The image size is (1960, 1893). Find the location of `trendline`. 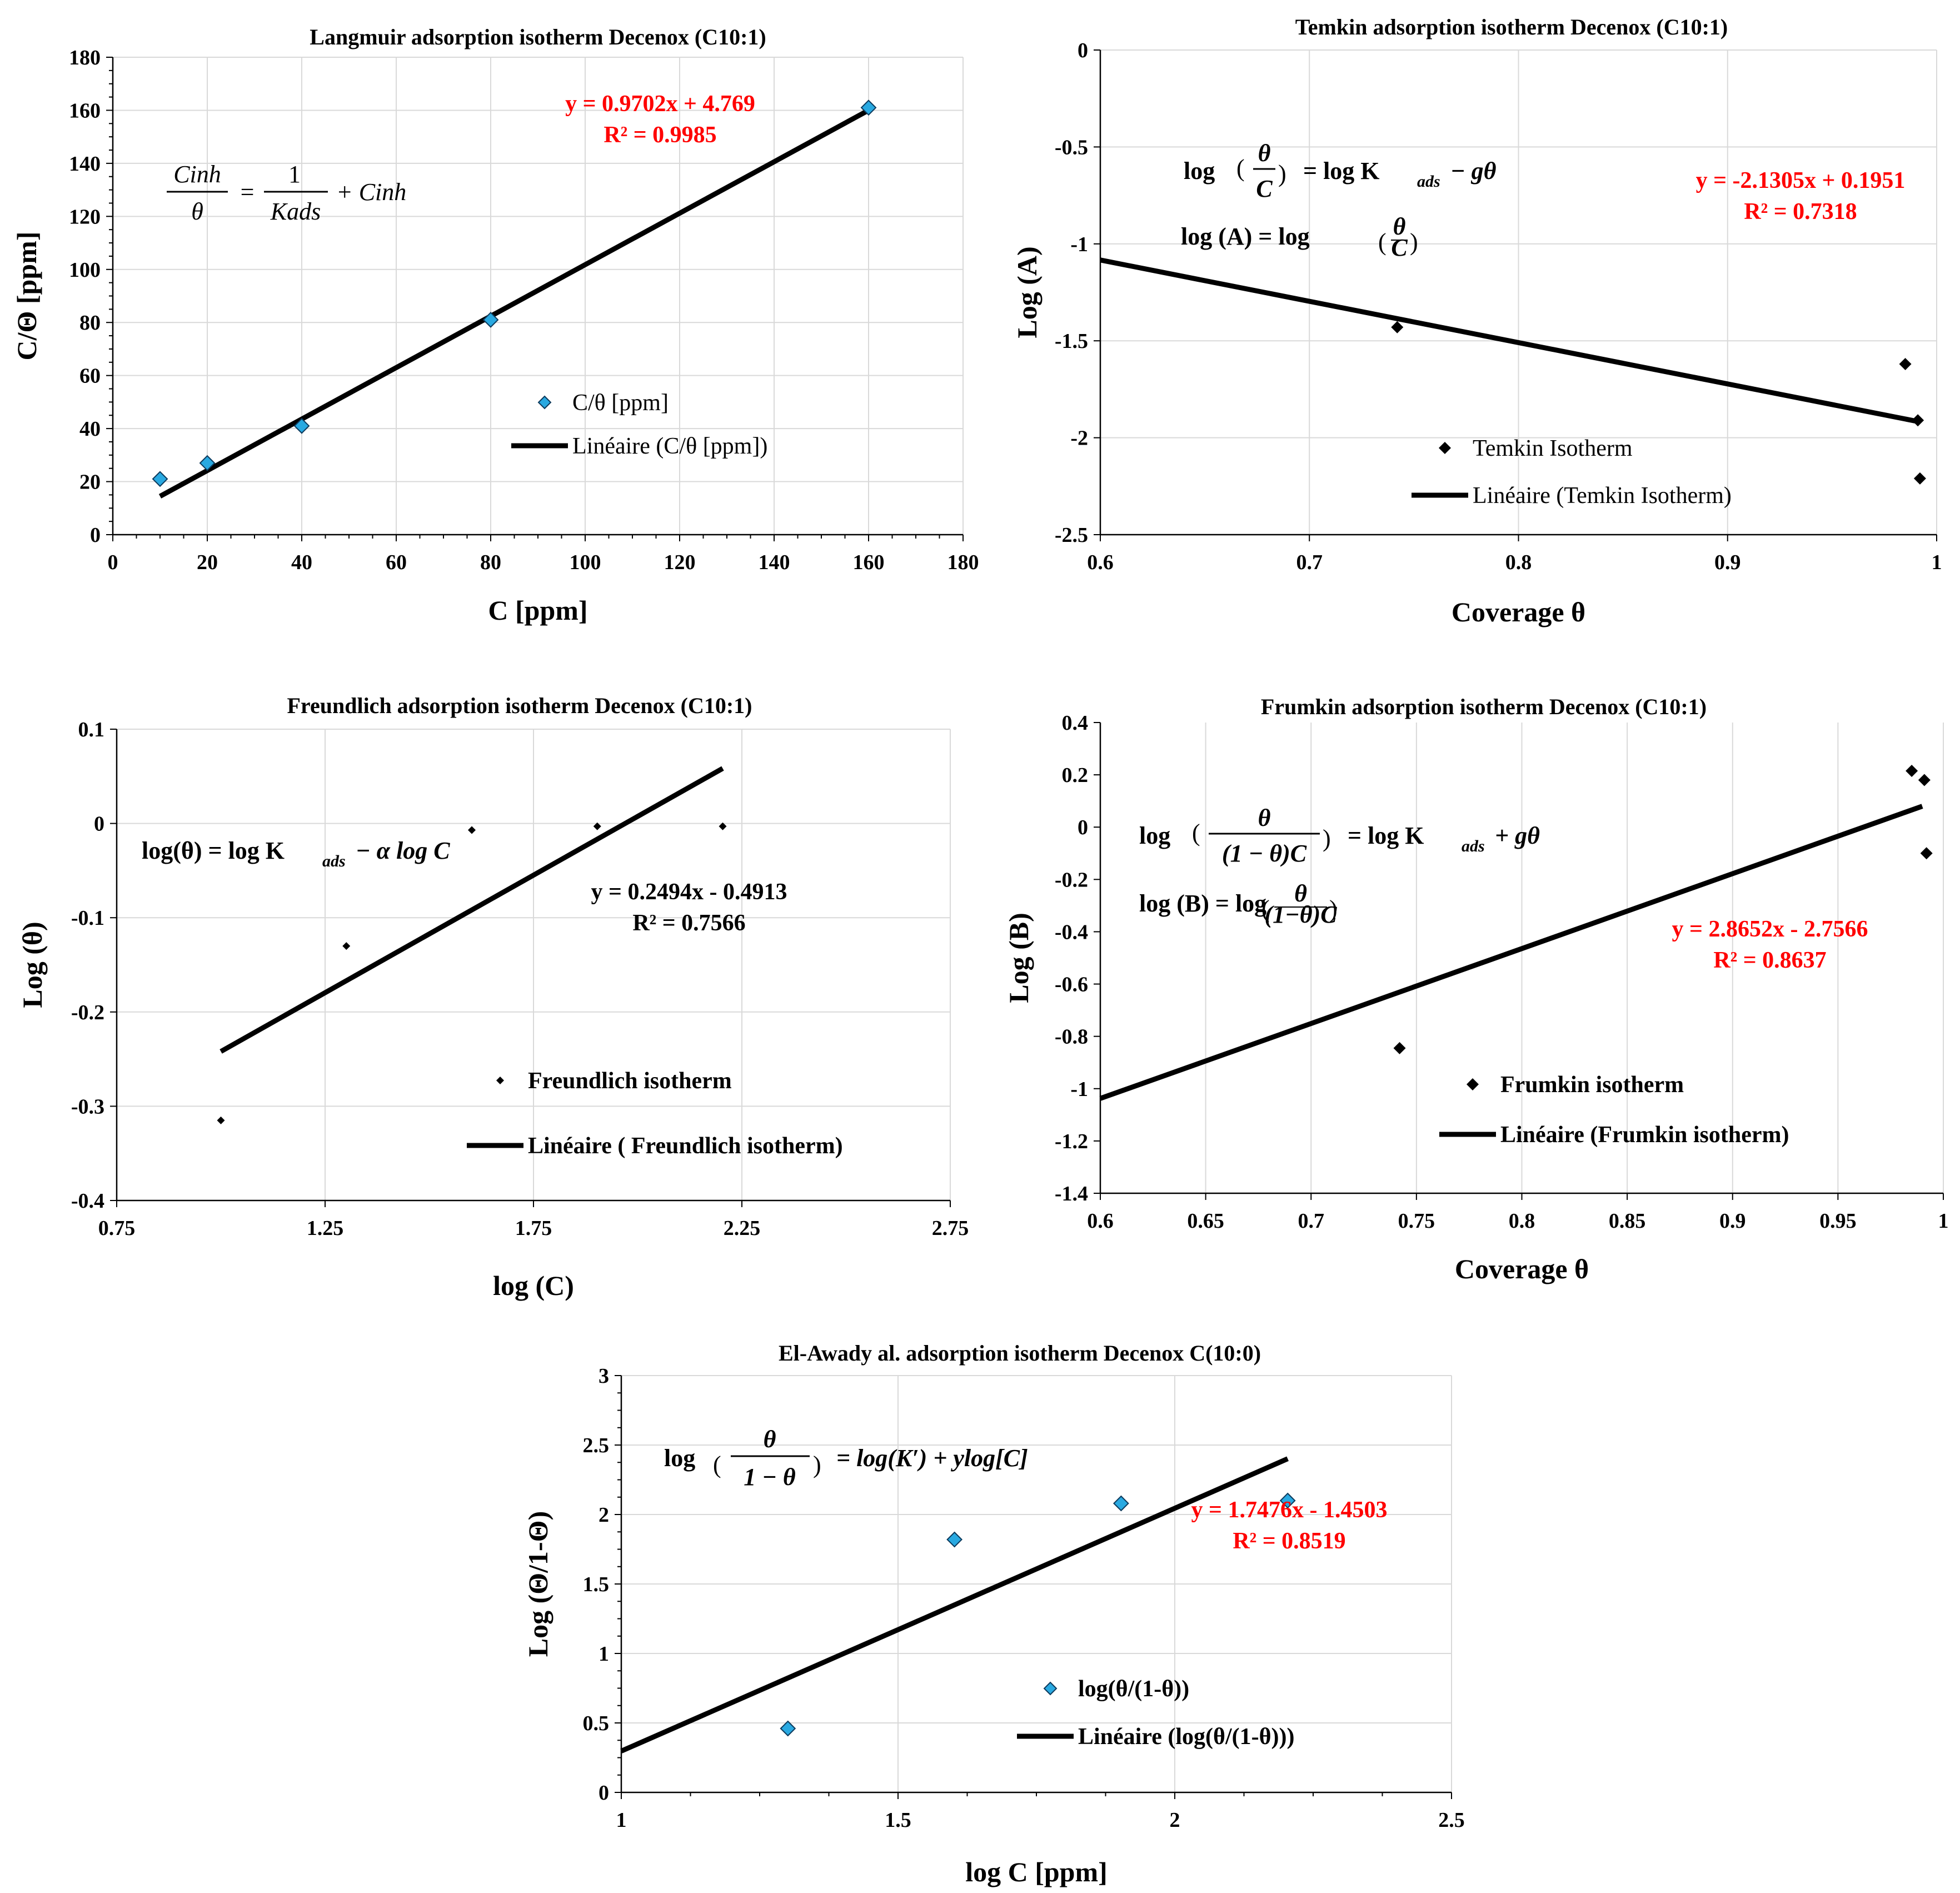

trendline is located at coordinates (954, 1605).